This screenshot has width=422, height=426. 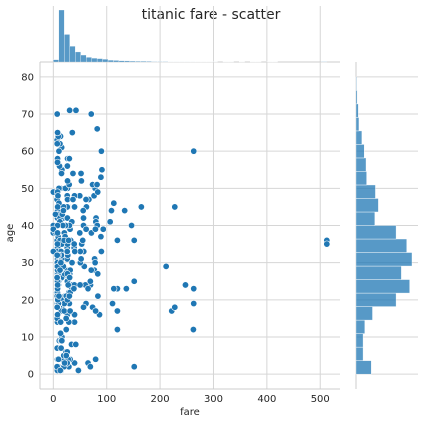 I want to click on x-tick-label: 100, so click(x=106, y=399).